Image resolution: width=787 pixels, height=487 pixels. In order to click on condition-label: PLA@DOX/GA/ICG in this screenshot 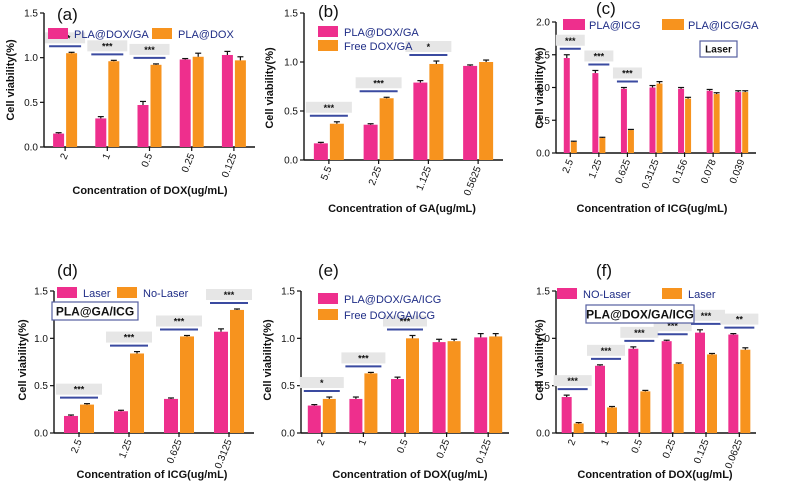, I will do `click(640, 314)`.